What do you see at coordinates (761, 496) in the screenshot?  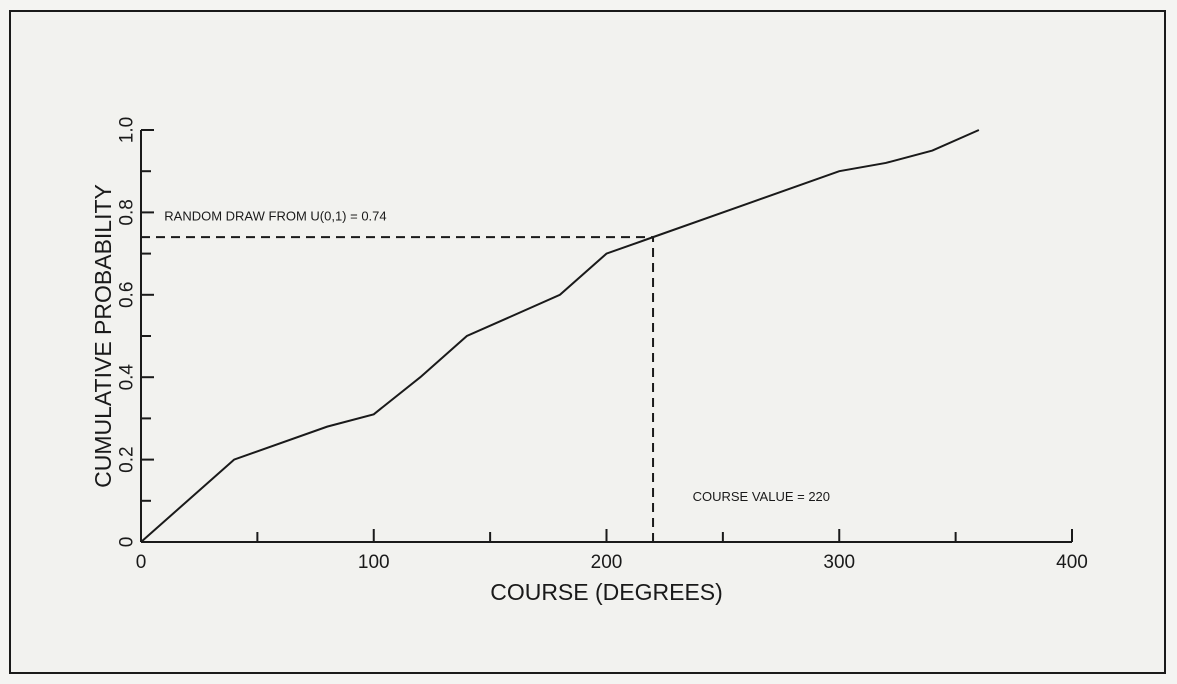 I see `annotation-course-value: COURSE VALUE = 220` at bounding box center [761, 496].